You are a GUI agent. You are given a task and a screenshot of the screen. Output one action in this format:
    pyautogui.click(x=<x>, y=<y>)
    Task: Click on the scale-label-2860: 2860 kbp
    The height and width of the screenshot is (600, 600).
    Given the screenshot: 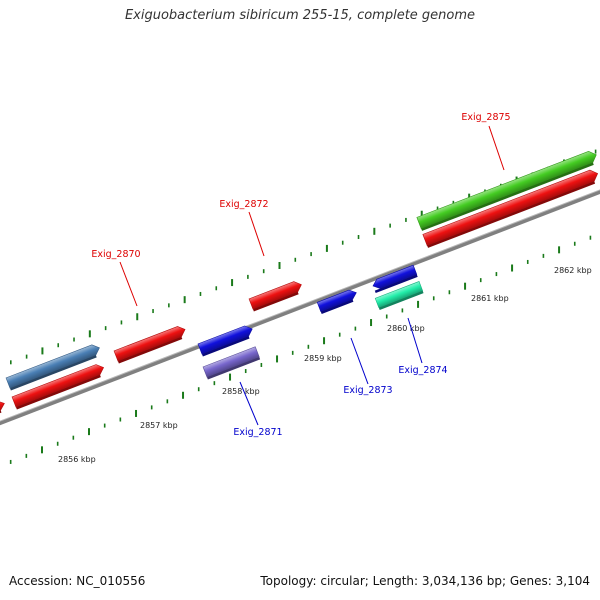 What is the action you would take?
    pyautogui.click(x=406, y=328)
    